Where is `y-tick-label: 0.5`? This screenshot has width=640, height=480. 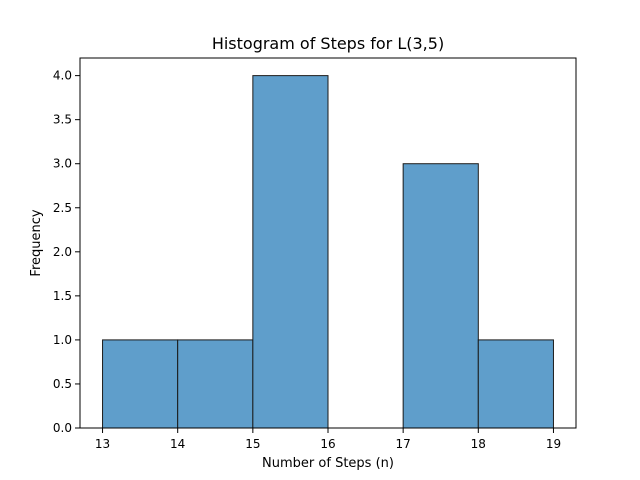
y-tick-label: 0.5 is located at coordinates (62, 384).